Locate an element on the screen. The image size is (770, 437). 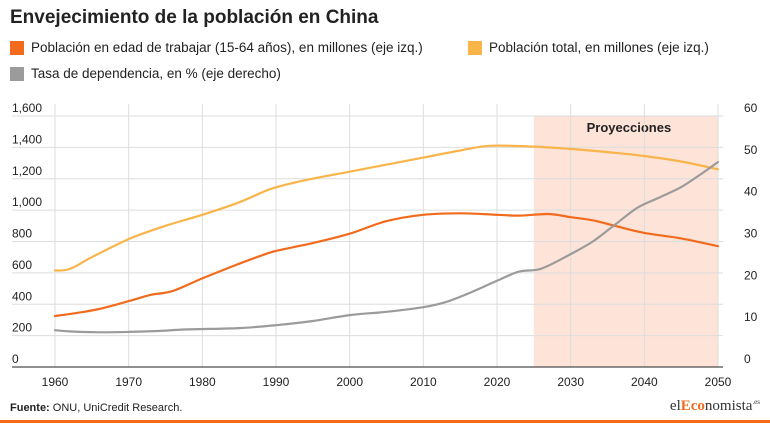
brand-highlight: Eco is located at coordinates (692, 406).